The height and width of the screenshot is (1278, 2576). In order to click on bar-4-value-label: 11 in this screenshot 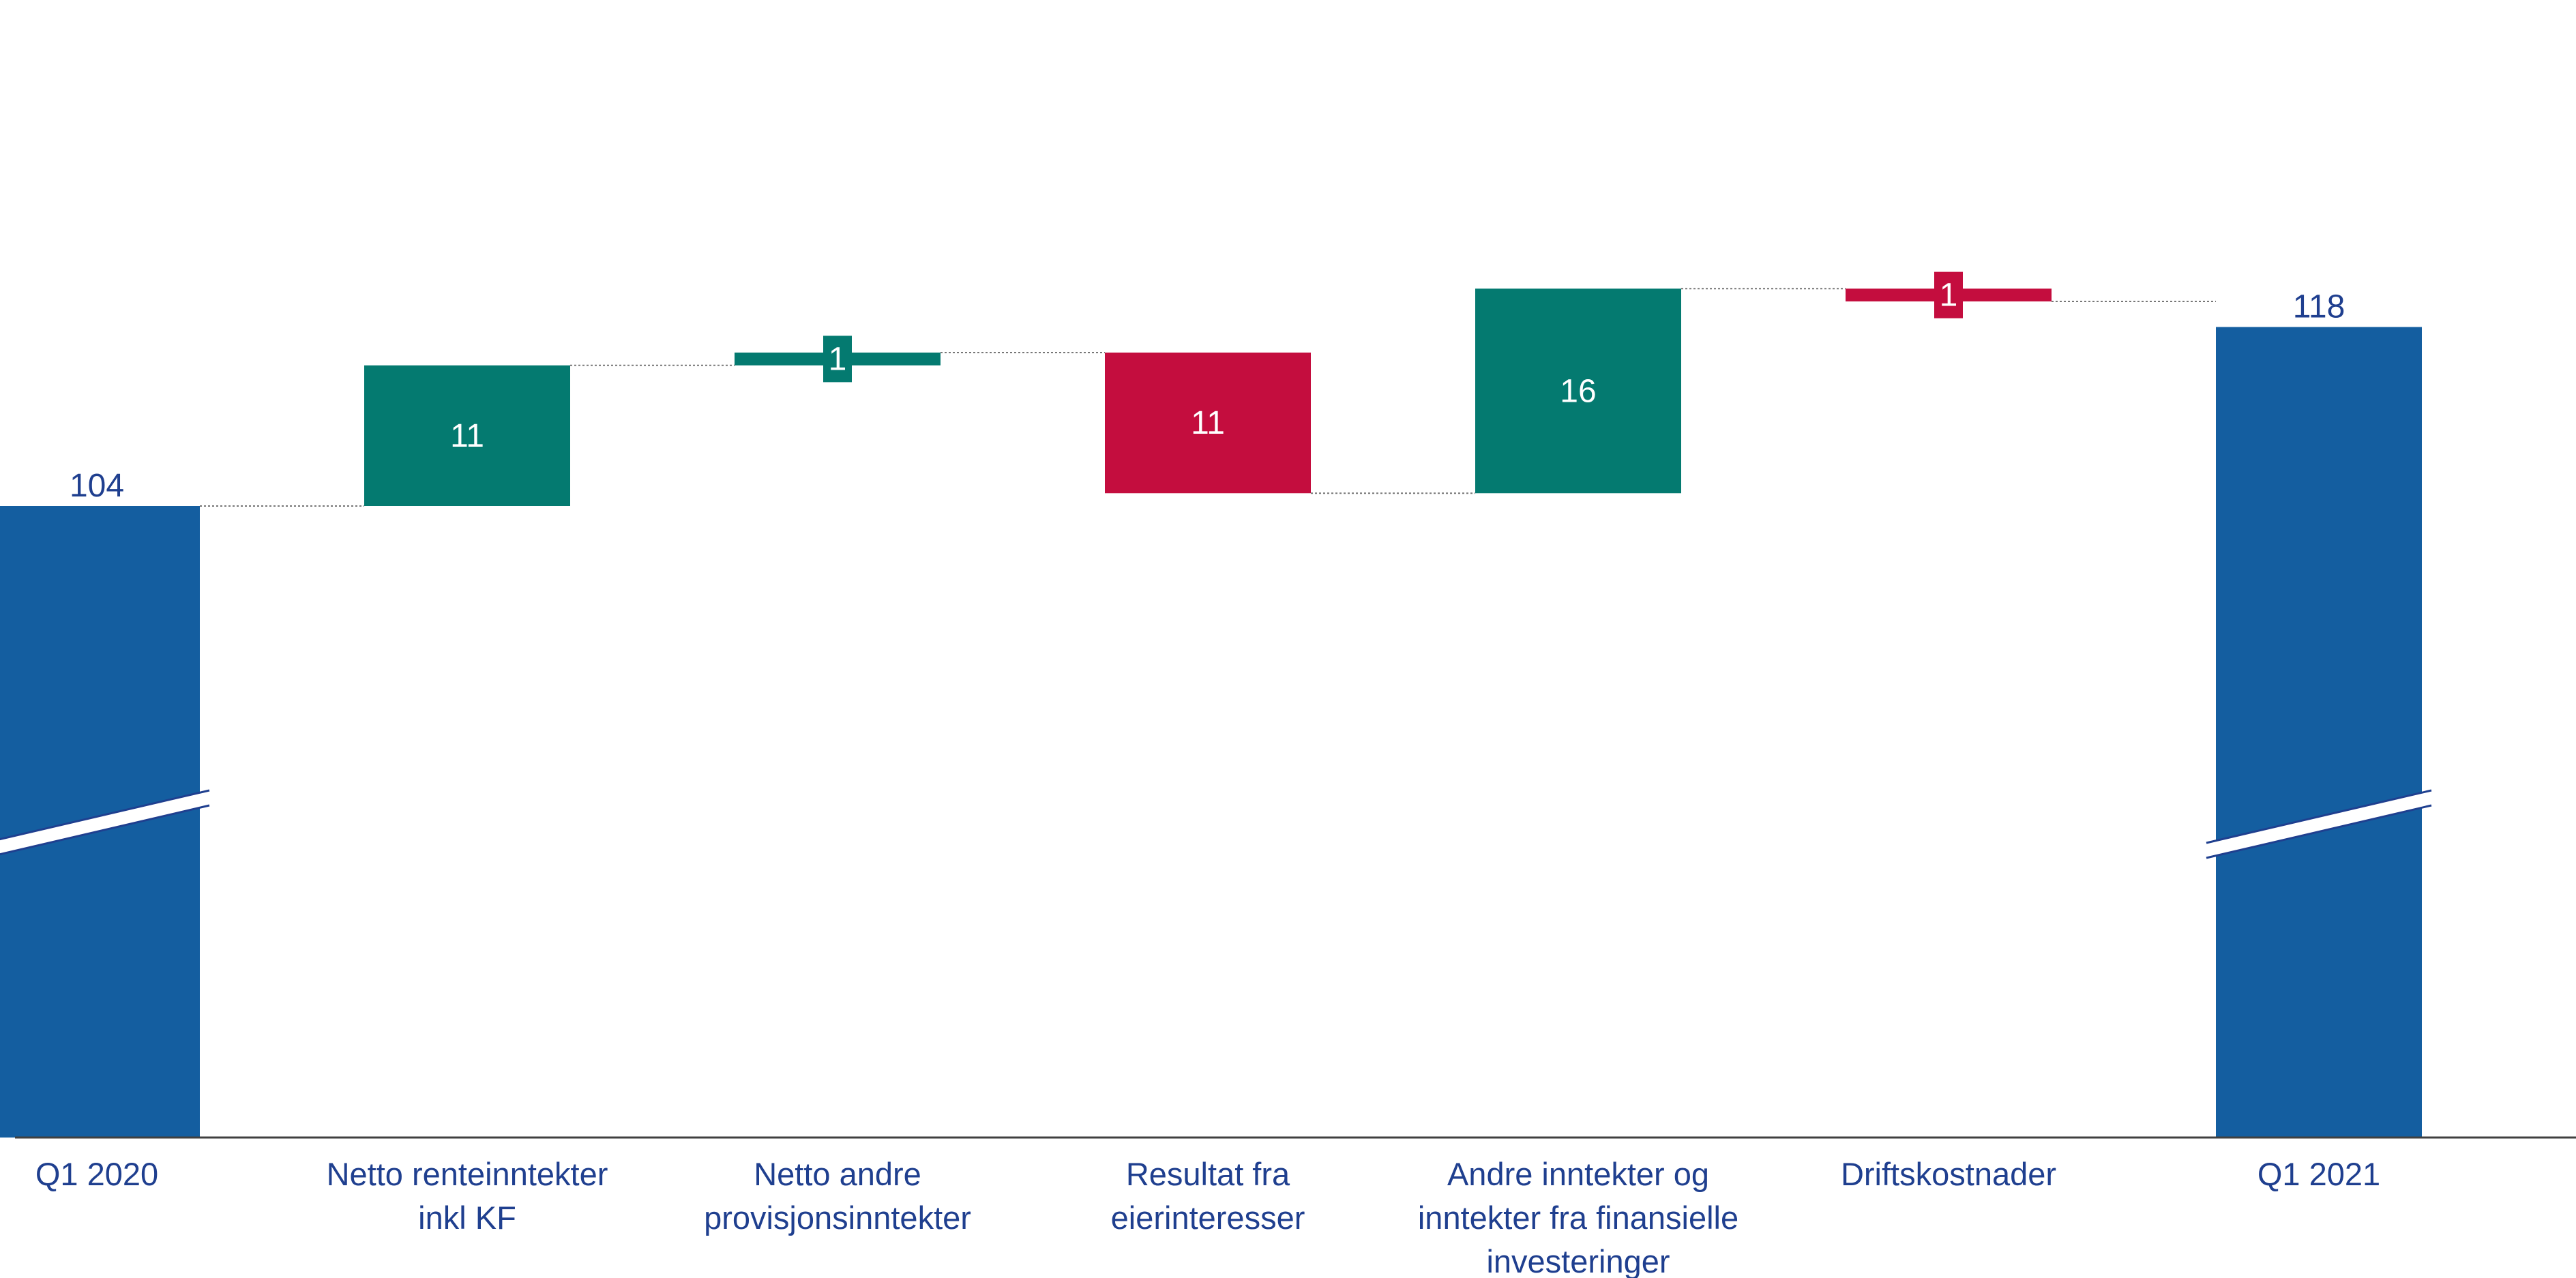, I will do `click(1208, 423)`.